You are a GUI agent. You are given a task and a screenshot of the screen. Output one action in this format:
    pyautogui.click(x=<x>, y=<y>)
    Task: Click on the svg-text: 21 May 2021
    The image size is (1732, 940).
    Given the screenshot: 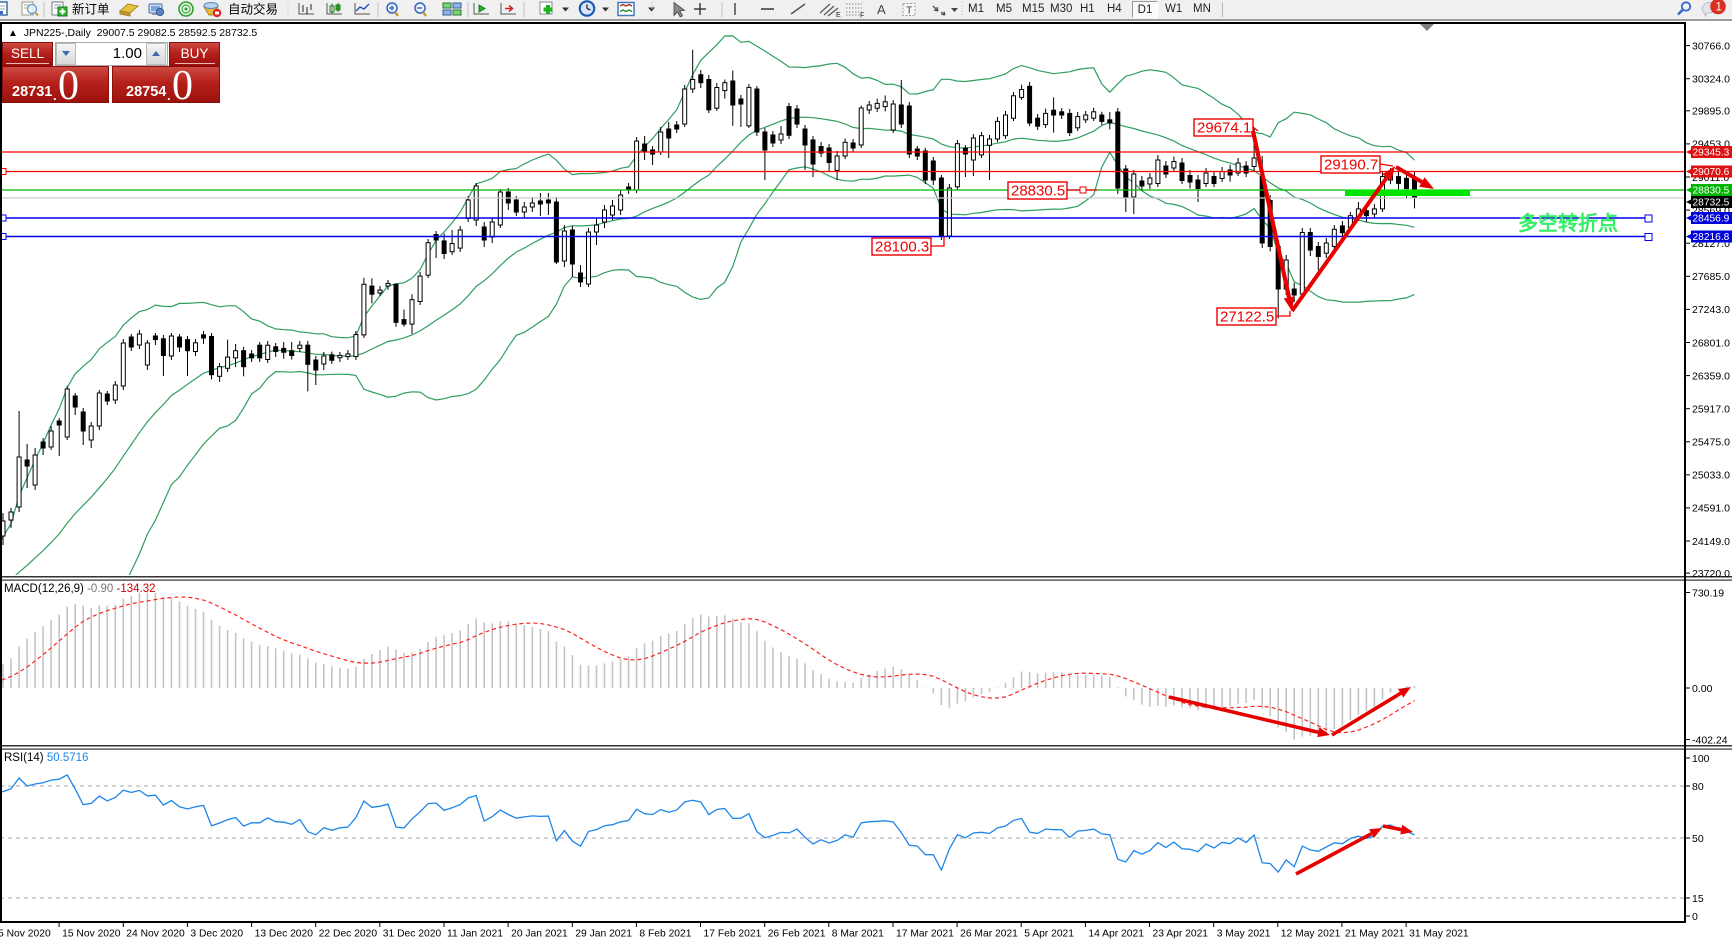 What is the action you would take?
    pyautogui.click(x=1375, y=934)
    